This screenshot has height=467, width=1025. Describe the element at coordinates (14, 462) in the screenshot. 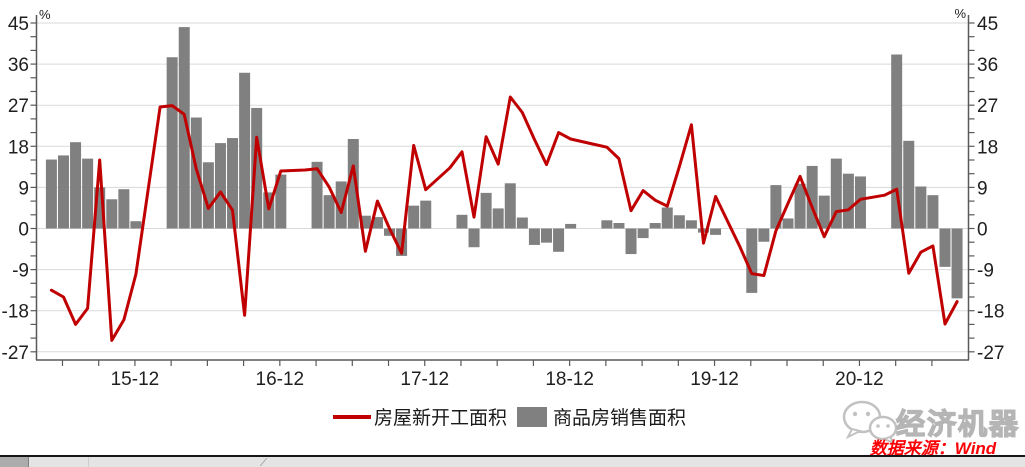

I see `spreadsheet-cell-corner` at that location.